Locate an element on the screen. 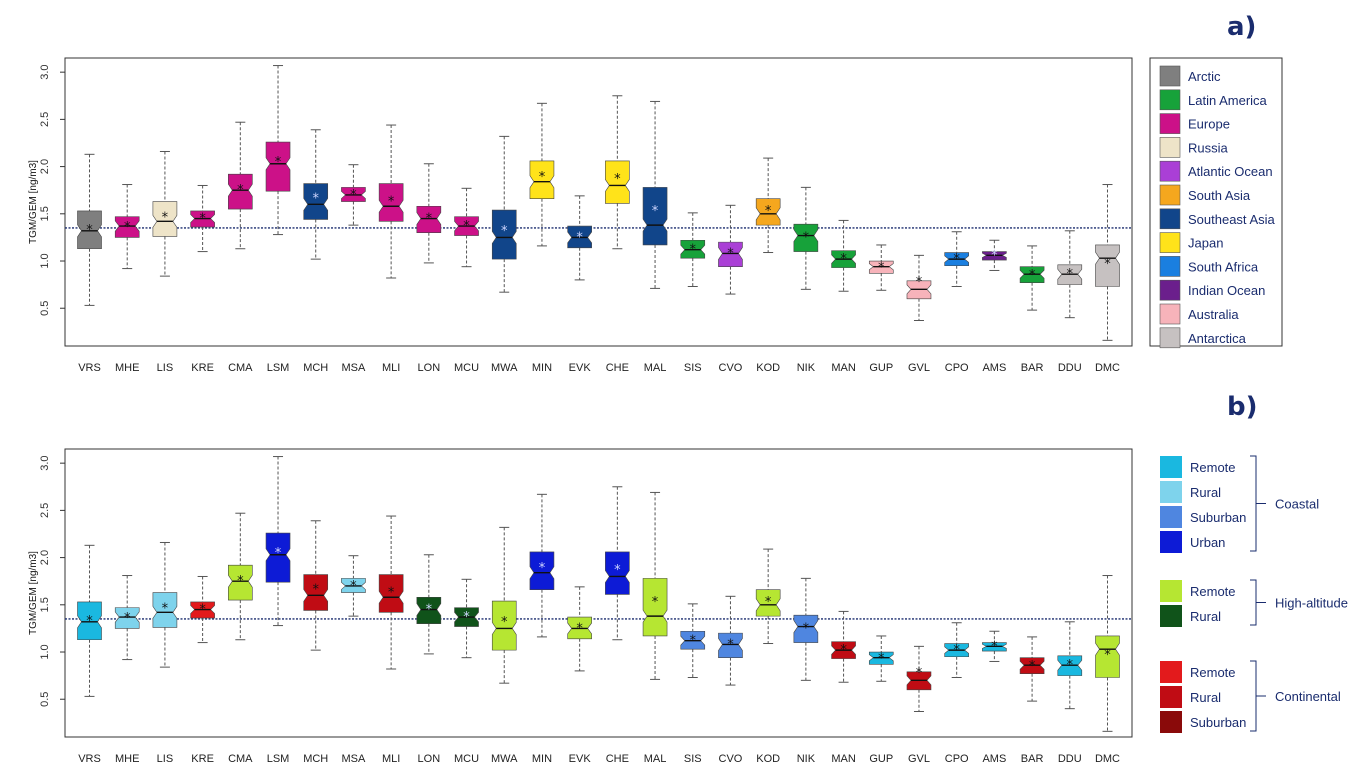 Image resolution: width=1348 pixels, height=762 pixels. legend-item: Suburban is located at coordinates (1203, 517).